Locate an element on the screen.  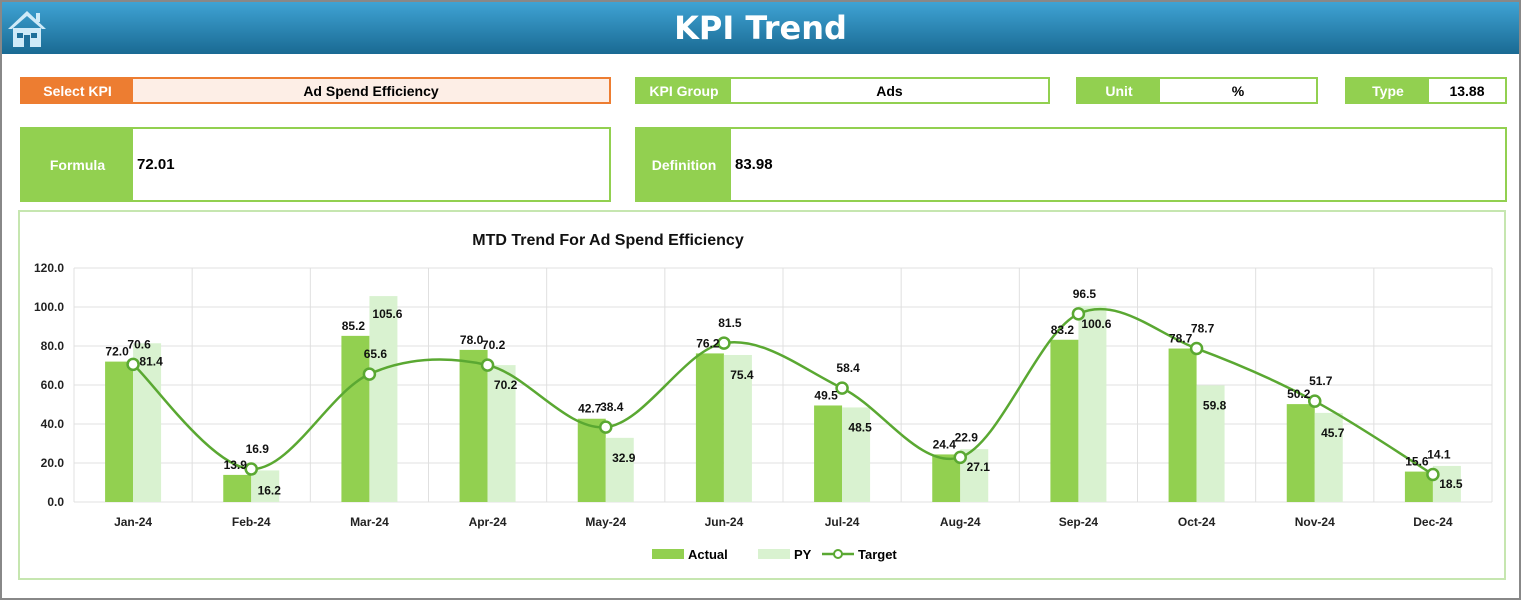
py-data-label: 70.2 is located at coordinates (506, 385).